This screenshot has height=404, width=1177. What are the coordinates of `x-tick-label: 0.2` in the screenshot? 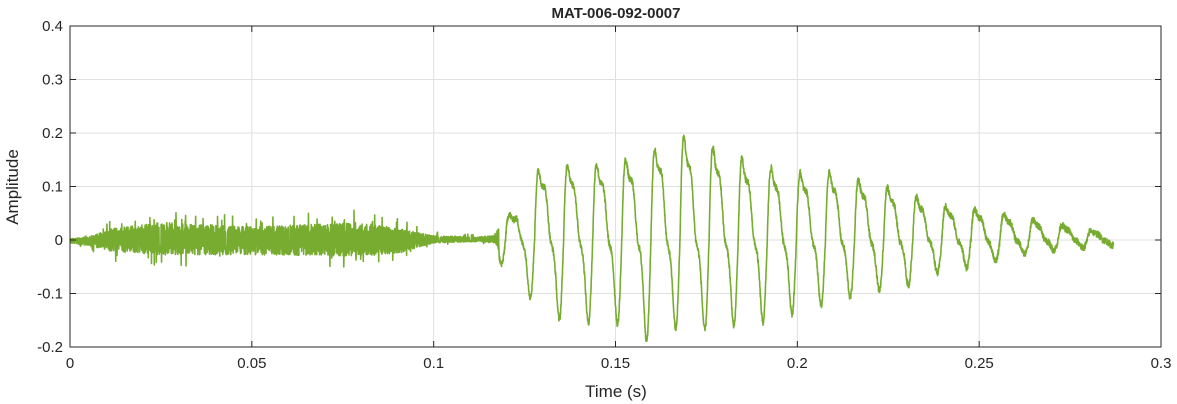 It's located at (797, 363).